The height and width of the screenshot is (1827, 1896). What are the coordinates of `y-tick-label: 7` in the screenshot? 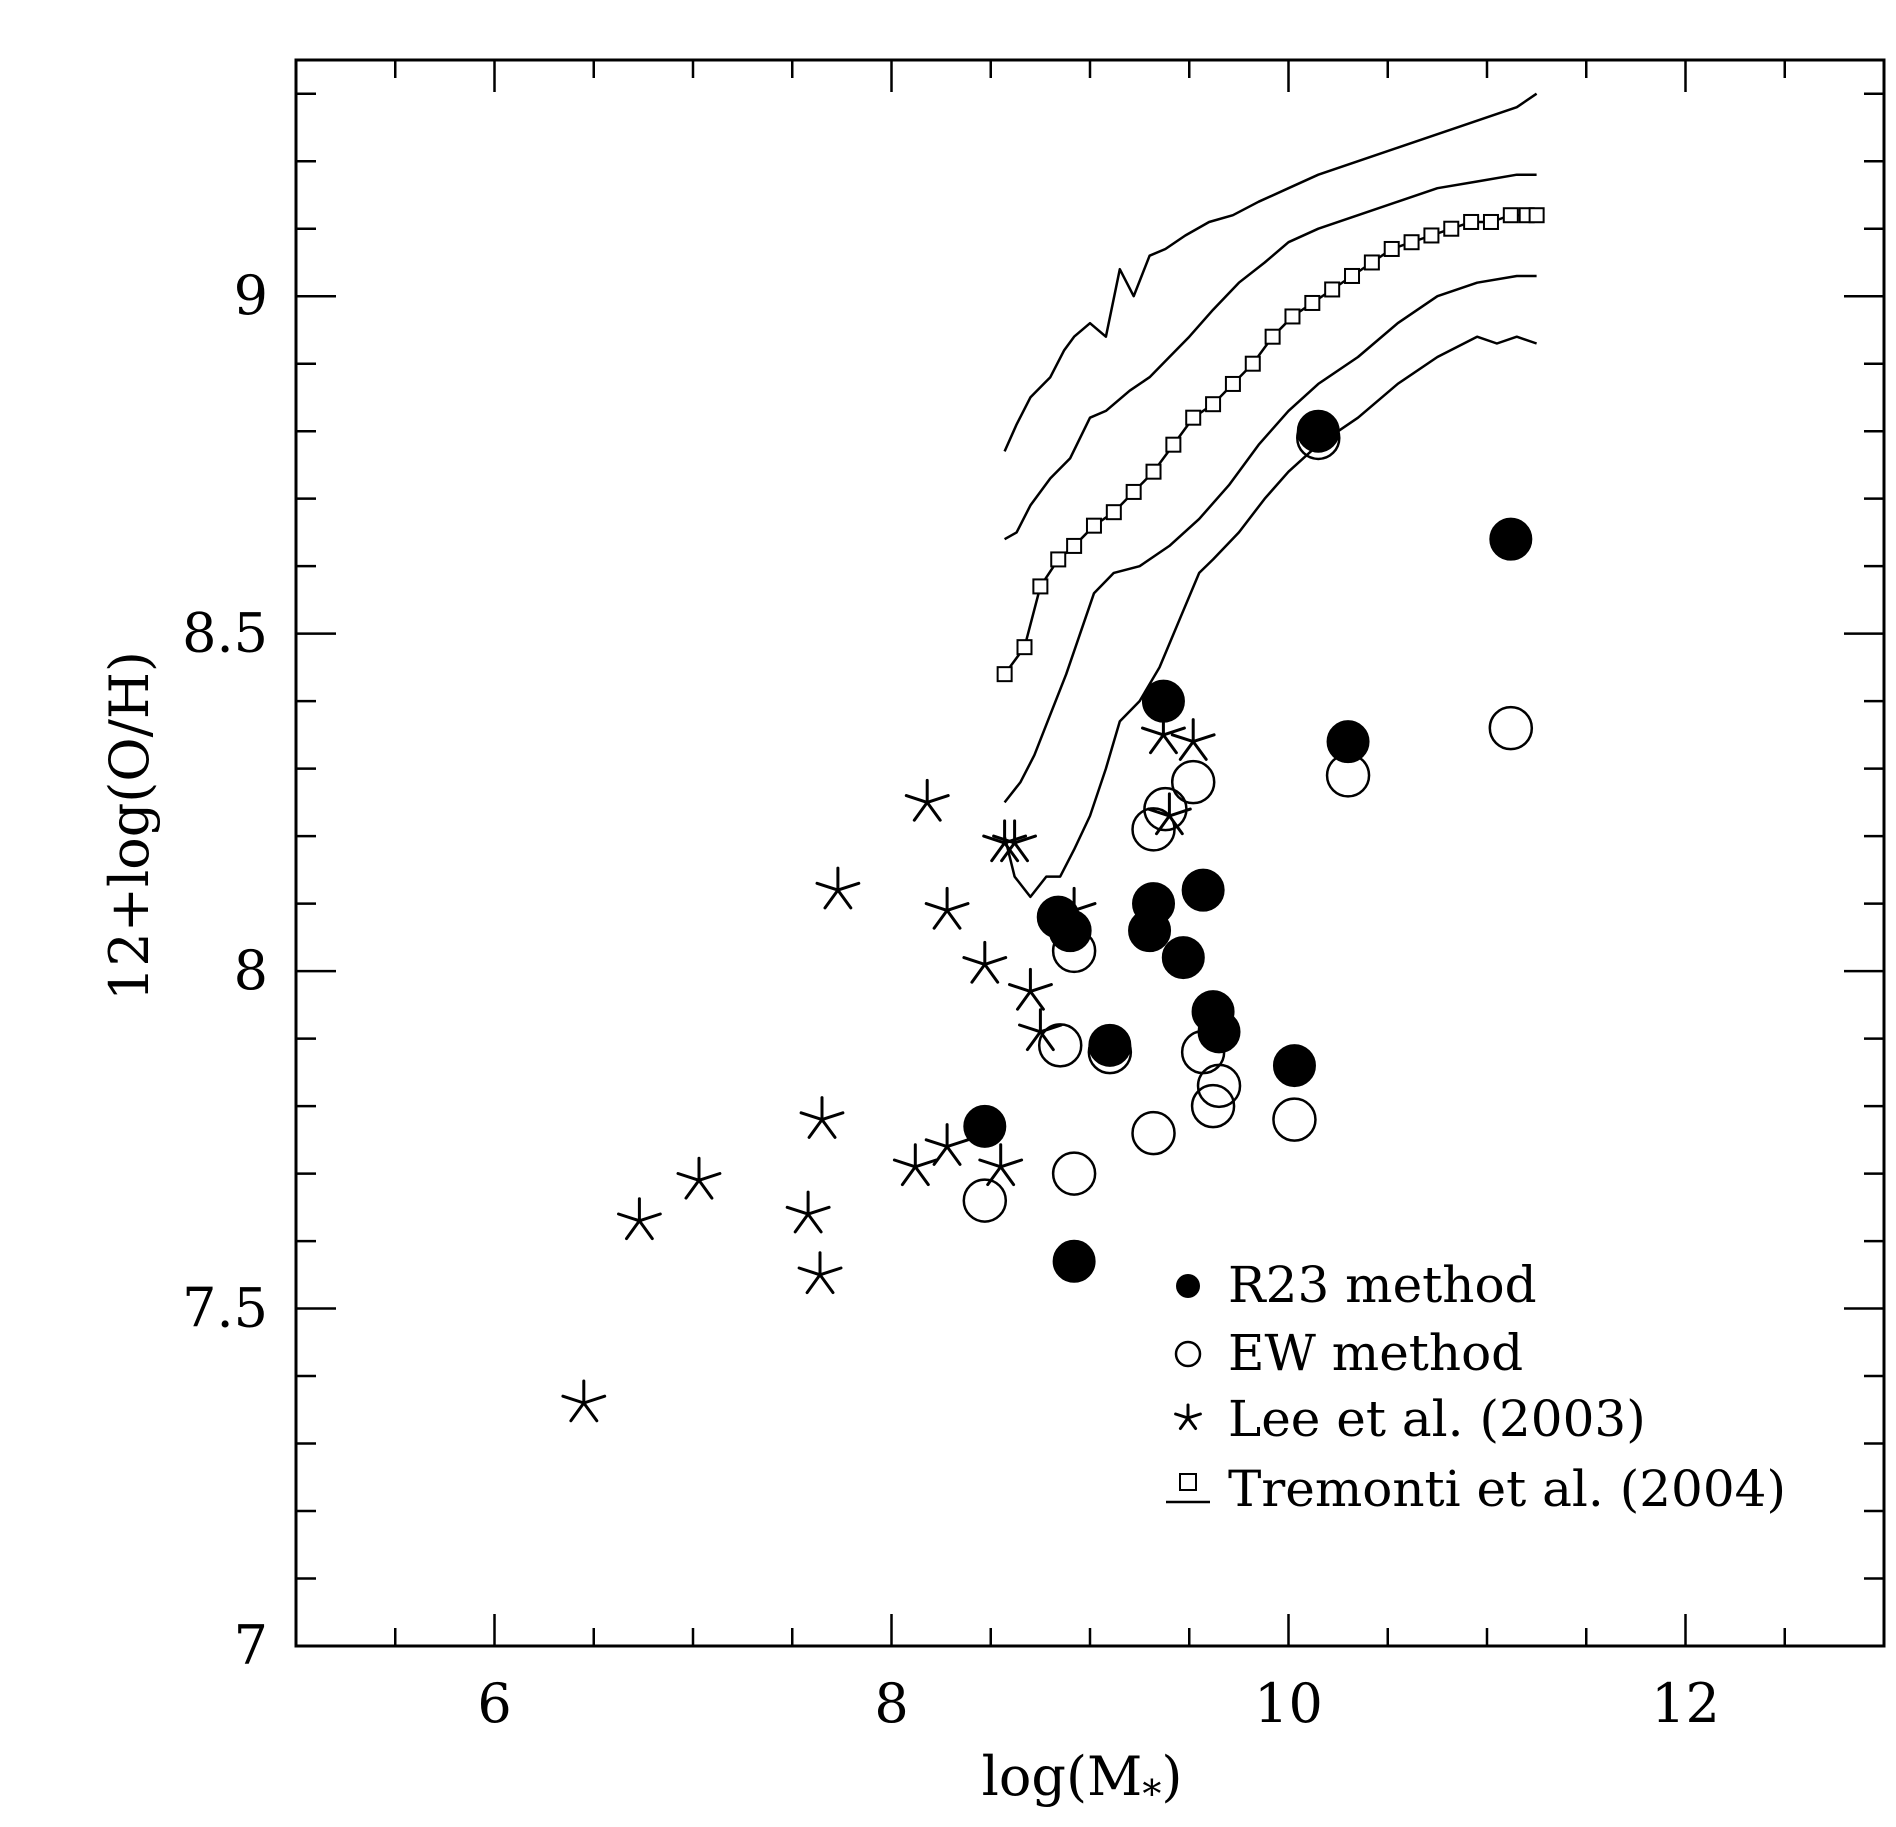 It's located at (251, 1645).